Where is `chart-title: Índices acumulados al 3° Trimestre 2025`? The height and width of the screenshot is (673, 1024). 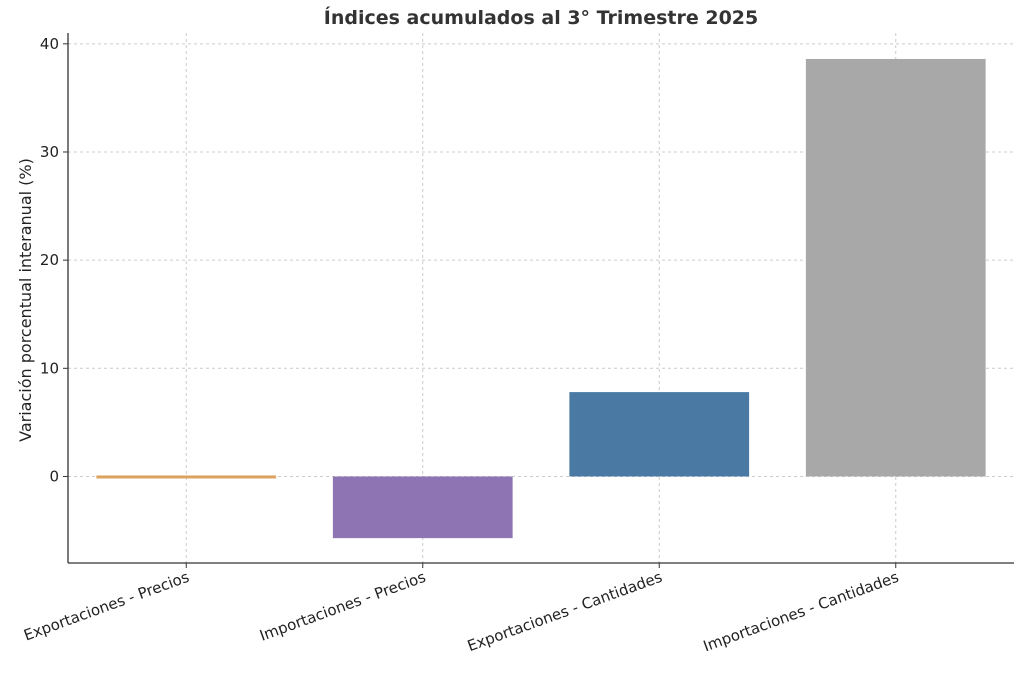
chart-title: Índices acumulados al 3° Trimestre 2025 is located at coordinates (541, 17).